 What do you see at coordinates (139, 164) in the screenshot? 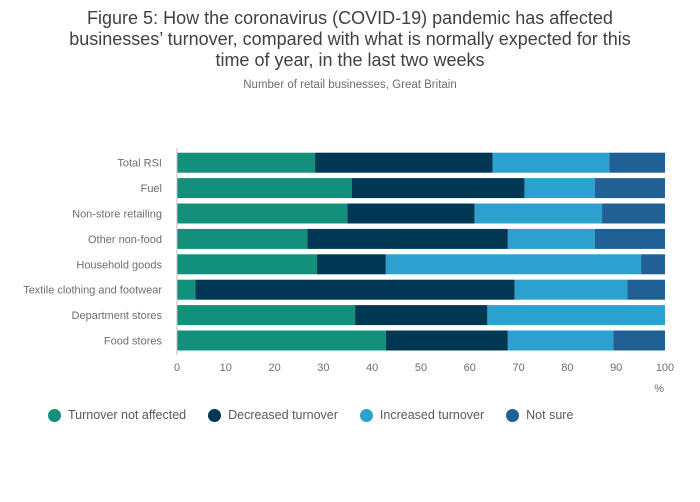
I see `category-label-total-rsi: Total RSI` at bounding box center [139, 164].